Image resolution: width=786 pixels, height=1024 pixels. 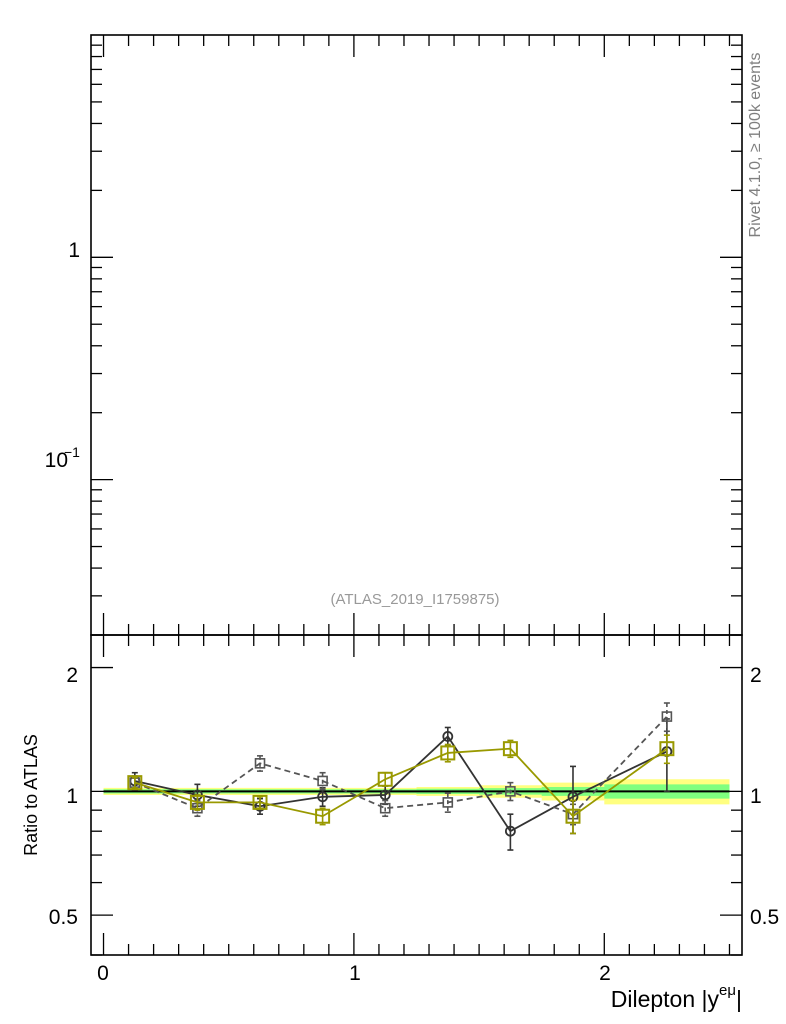 I want to click on series-solid-square-large, so click(x=401, y=784).